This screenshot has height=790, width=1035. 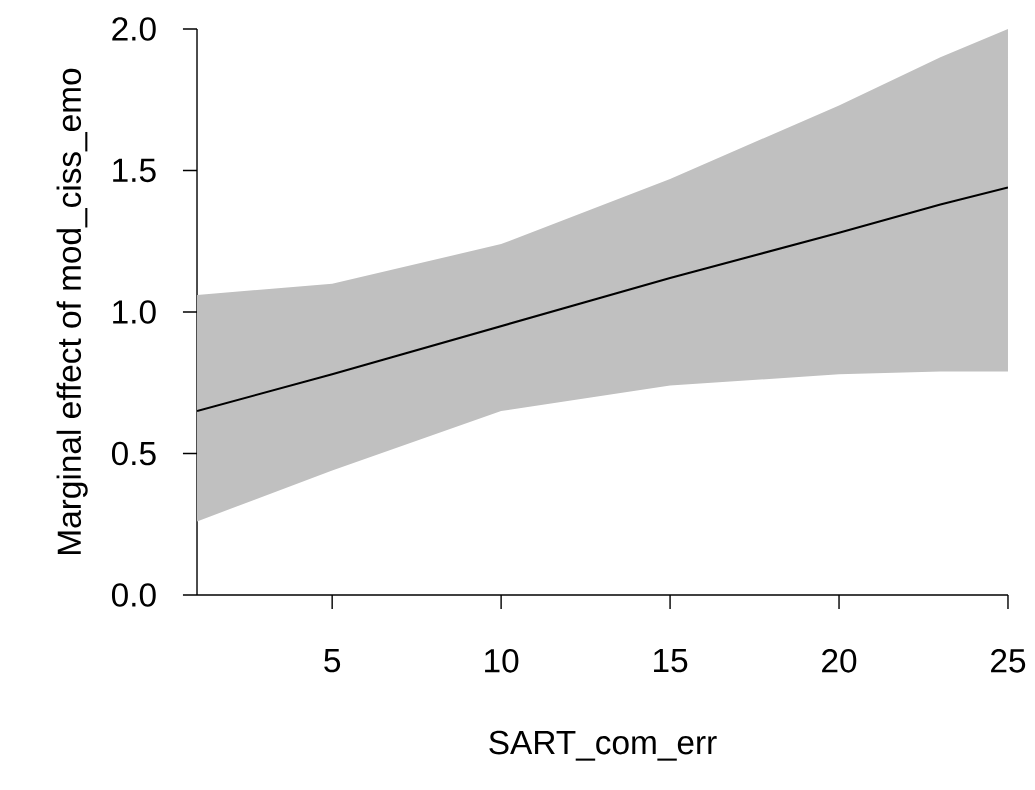 I want to click on y-tick-label: 2.0, so click(x=134, y=29).